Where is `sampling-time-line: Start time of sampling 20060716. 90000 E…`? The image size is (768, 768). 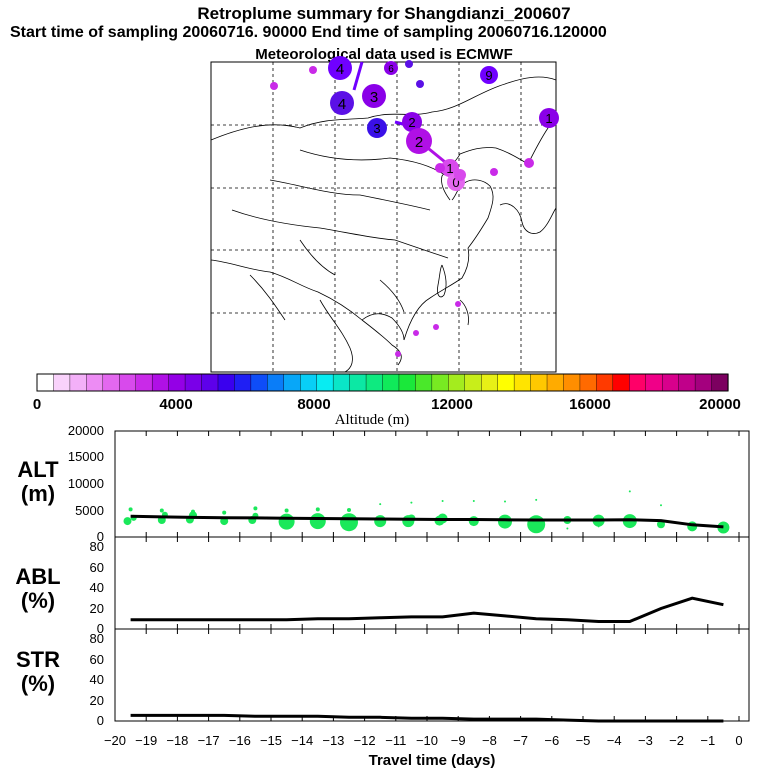
sampling-time-line: Start time of sampling 20060716. 90000 E… is located at coordinates (308, 32).